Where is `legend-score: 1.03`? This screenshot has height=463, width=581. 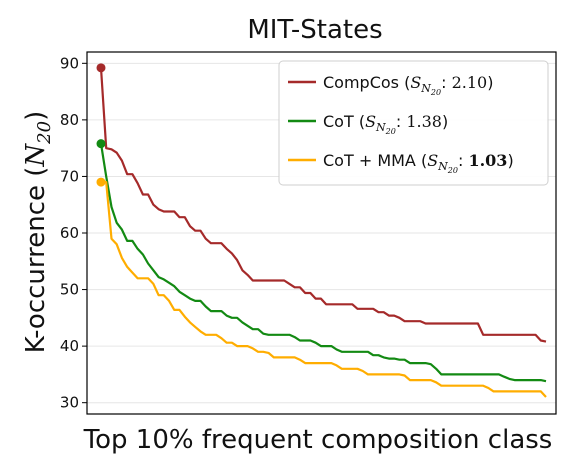
legend-score: 1.03 is located at coordinates (487, 160).